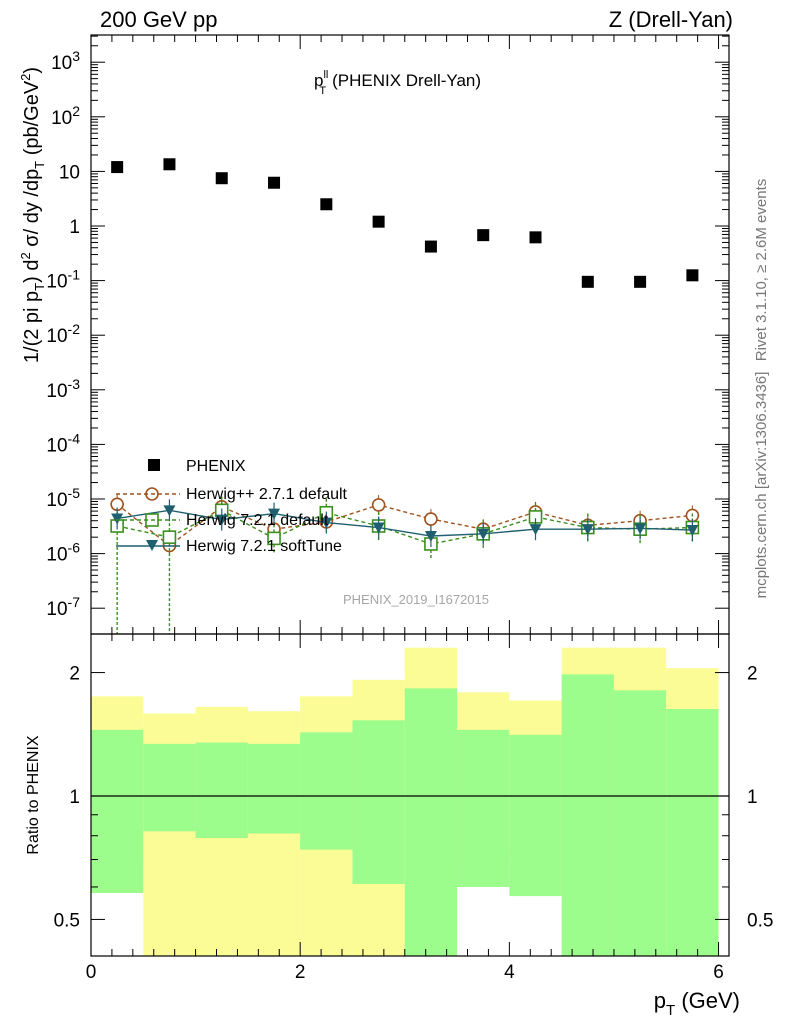  What do you see at coordinates (761, 270) in the screenshot?
I see `rivet-version-label: Rivet 3.1.10, ≥ 2.6M events` at bounding box center [761, 270].